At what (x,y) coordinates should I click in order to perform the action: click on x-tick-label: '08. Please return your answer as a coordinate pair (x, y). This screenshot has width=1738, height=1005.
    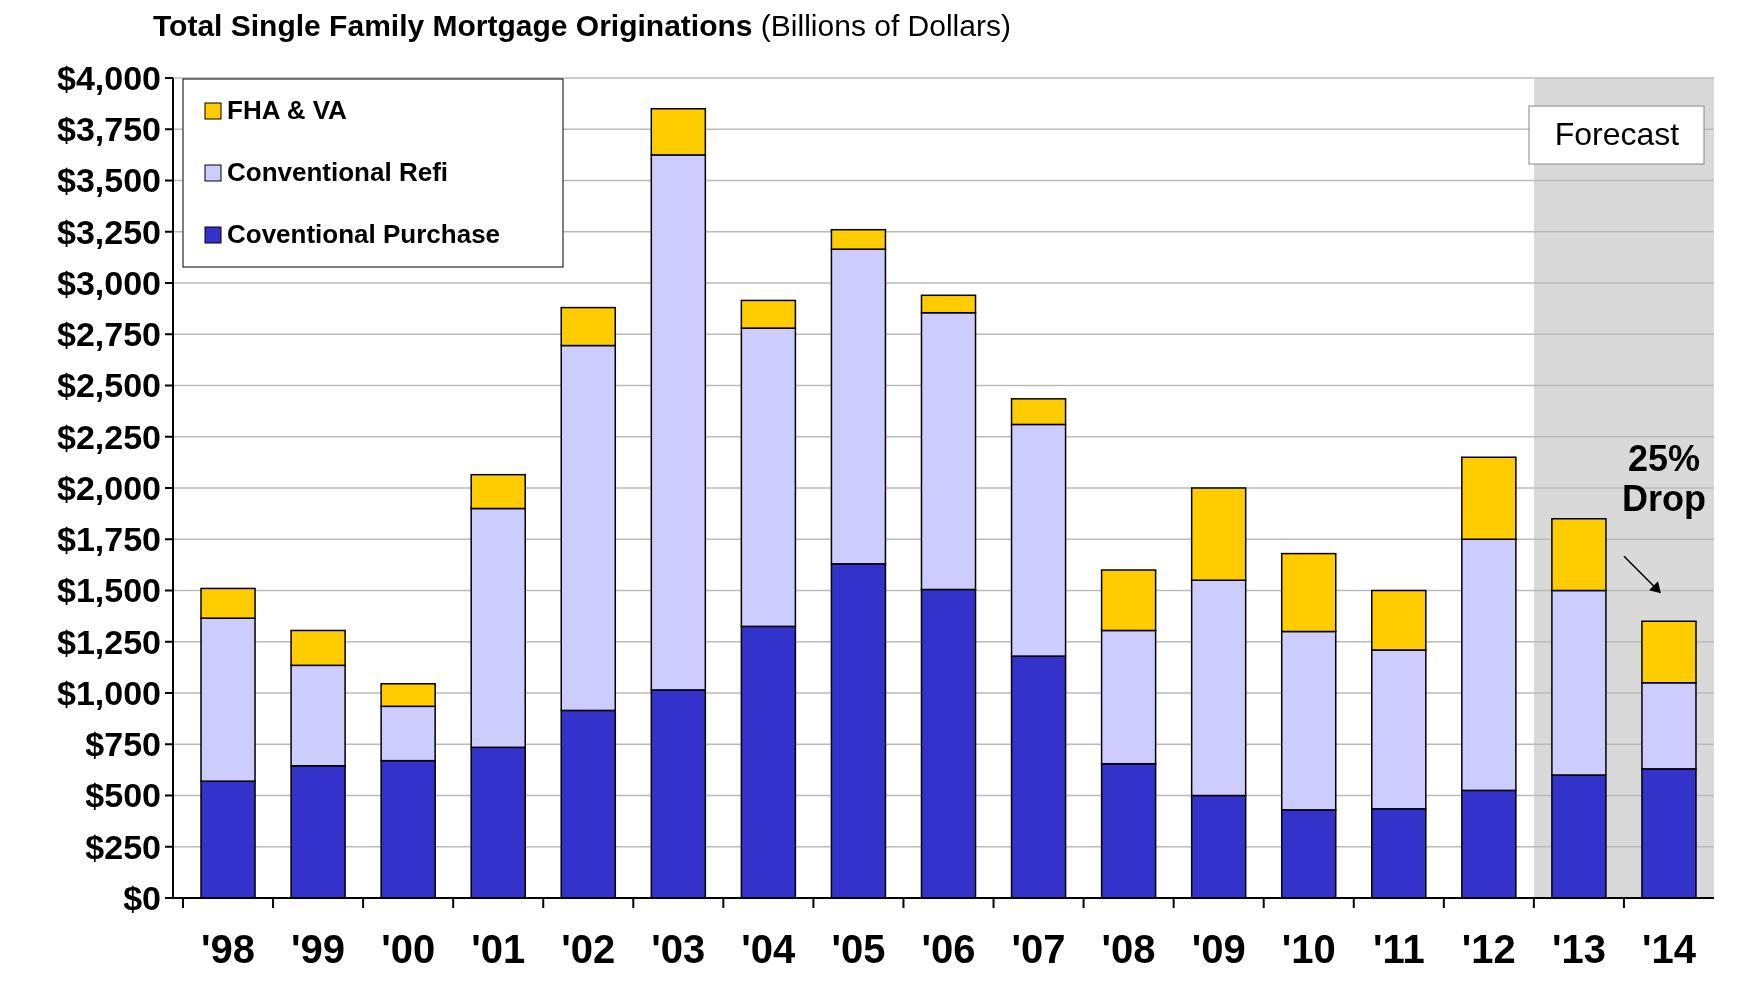
    Looking at the image, I should click on (1128, 949).